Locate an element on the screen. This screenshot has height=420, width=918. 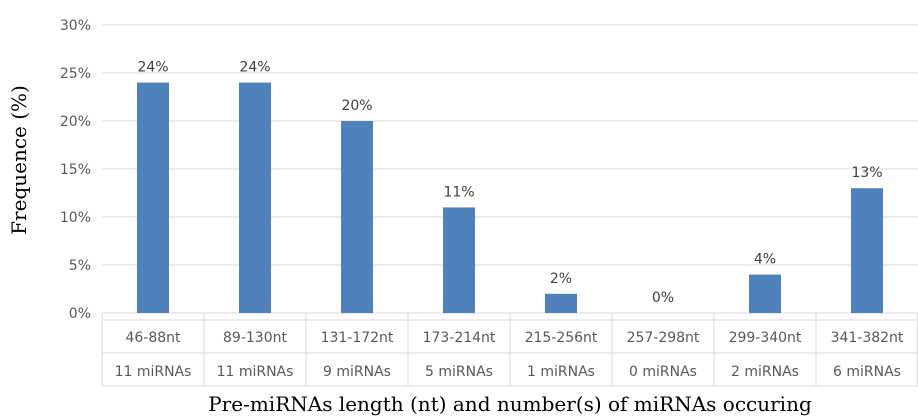
x-subcategory-label: 5 miRNAs is located at coordinates (459, 372).